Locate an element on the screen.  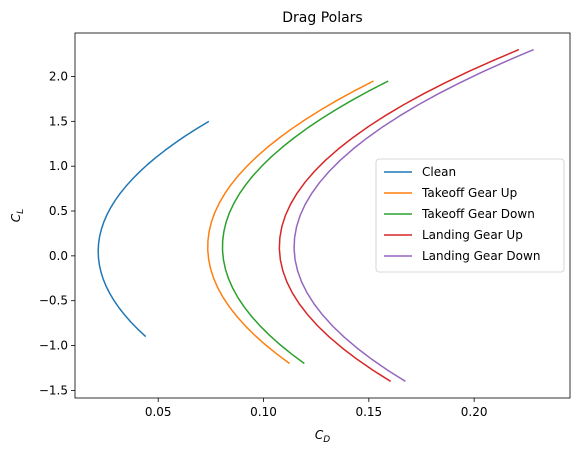
legend-label: Takeoff Gear Up is located at coordinates (469, 193).